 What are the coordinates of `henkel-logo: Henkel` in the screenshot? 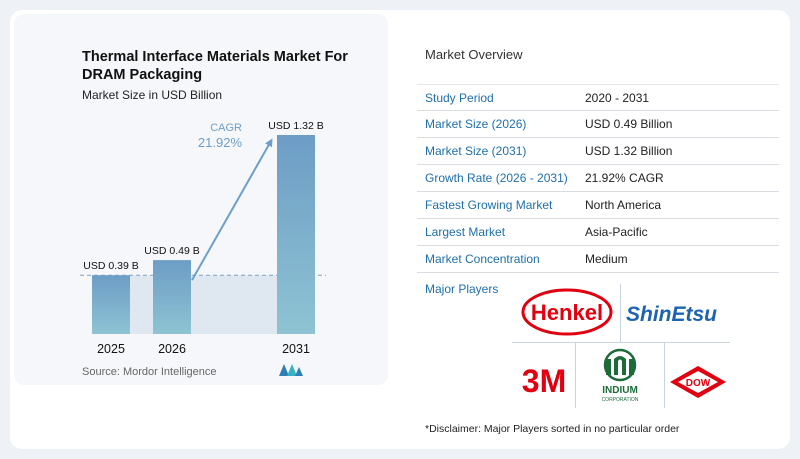 It's located at (567, 312).